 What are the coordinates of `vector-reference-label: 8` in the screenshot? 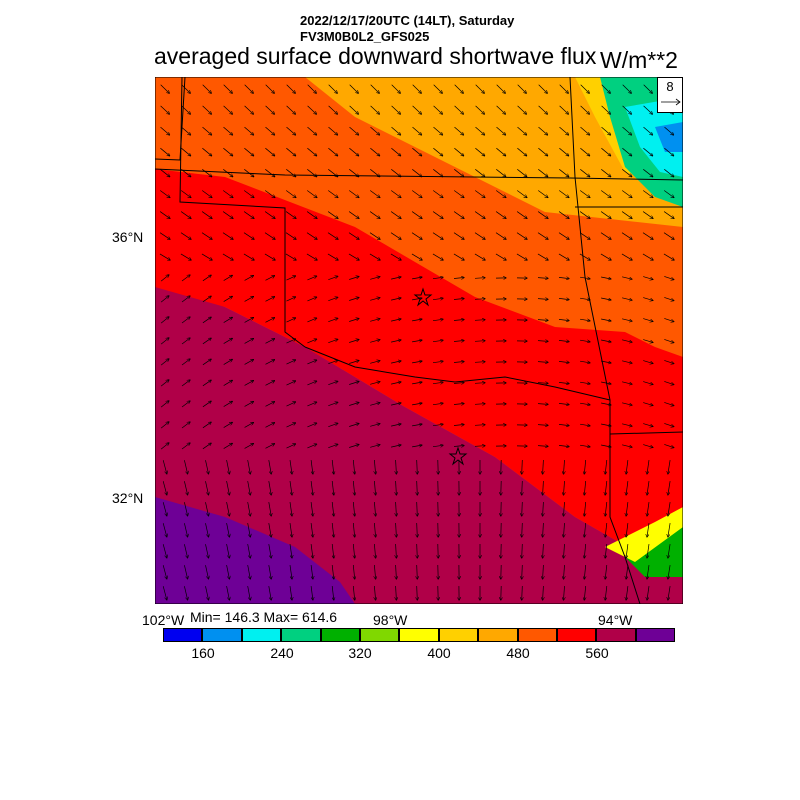 It's located at (670, 86).